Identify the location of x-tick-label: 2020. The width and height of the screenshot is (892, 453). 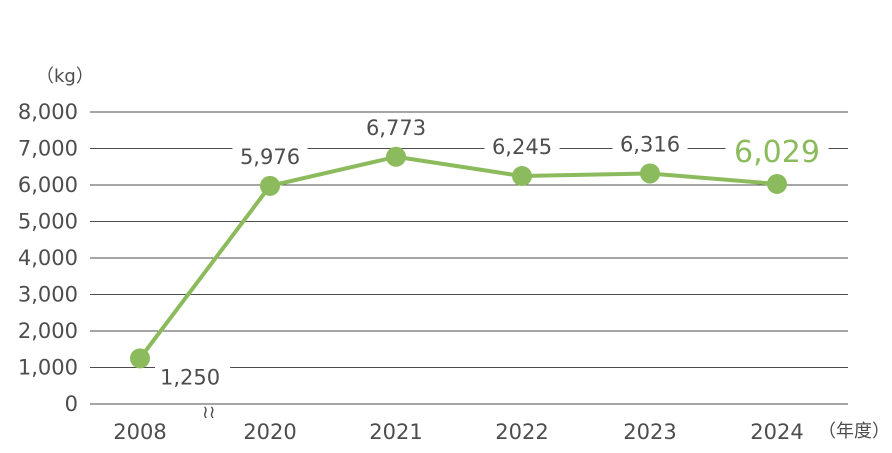
(269, 432).